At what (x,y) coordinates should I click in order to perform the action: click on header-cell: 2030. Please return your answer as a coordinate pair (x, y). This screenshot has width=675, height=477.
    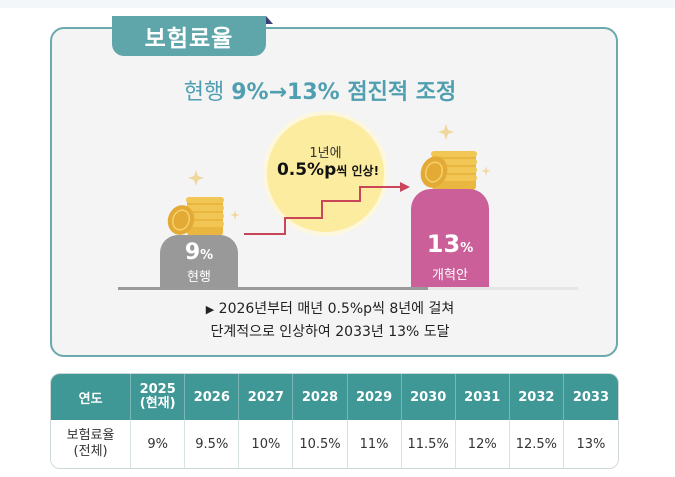
    Looking at the image, I should click on (428, 397).